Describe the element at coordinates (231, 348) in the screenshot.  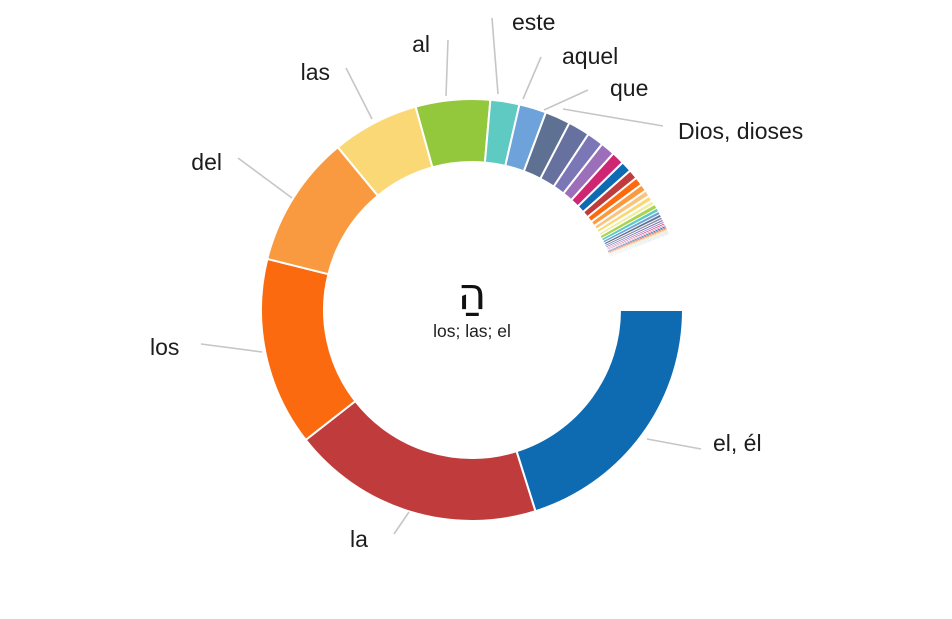
I see `leader-line-los` at that location.